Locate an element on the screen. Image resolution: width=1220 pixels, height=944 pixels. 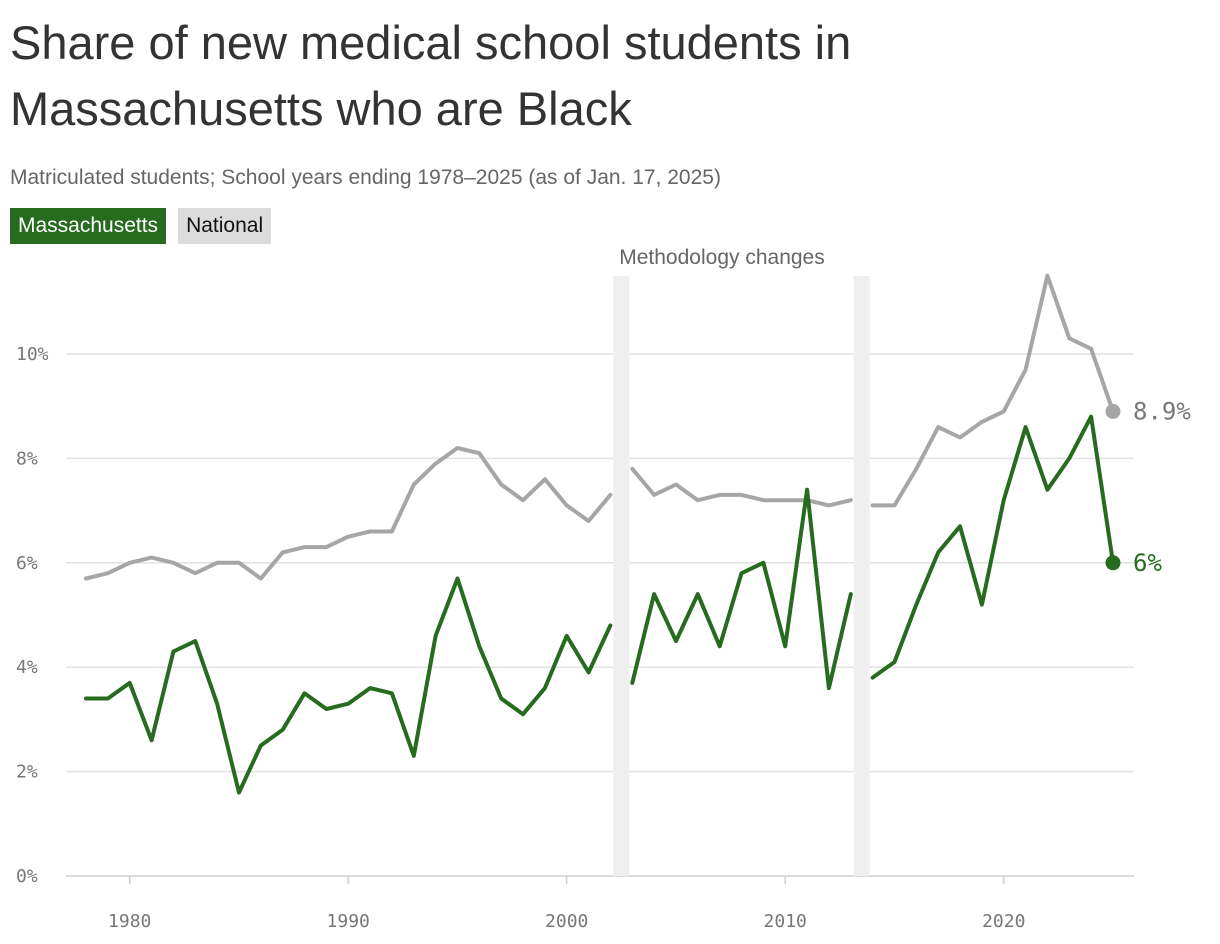
legend-item-national: National is located at coordinates (225, 226).